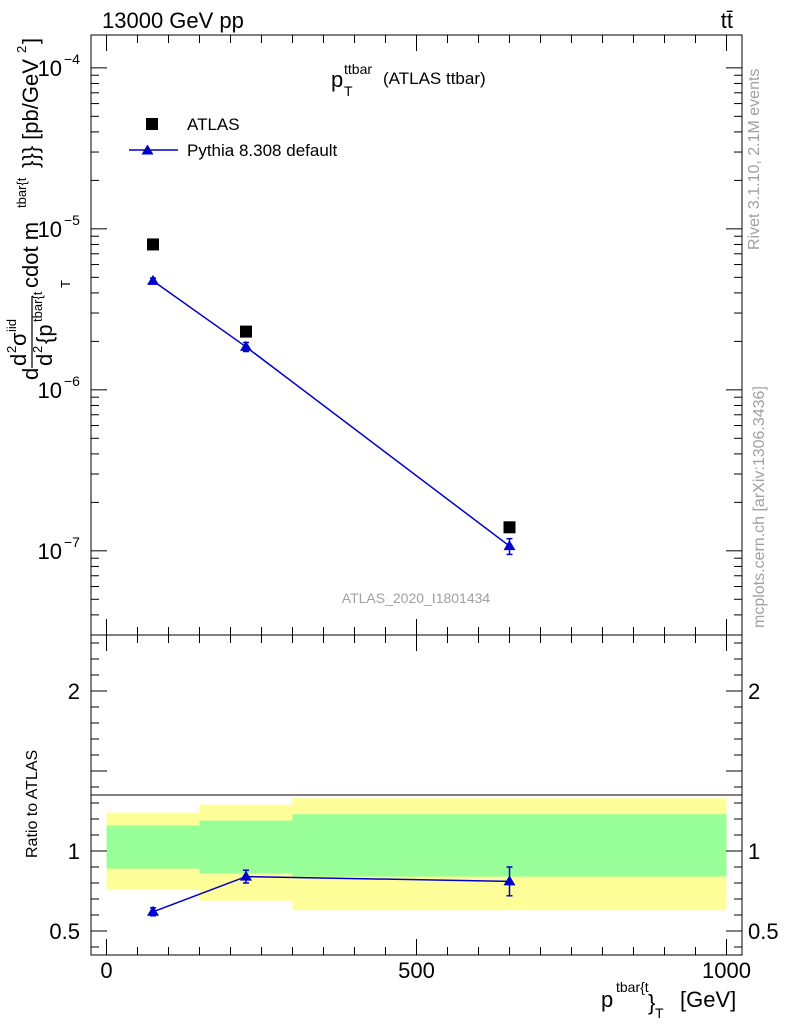 This screenshot has width=786, height=1024. Describe the element at coordinates (30, 255) in the screenshot. I see `ylabel-cdot-m: cdot m` at that location.